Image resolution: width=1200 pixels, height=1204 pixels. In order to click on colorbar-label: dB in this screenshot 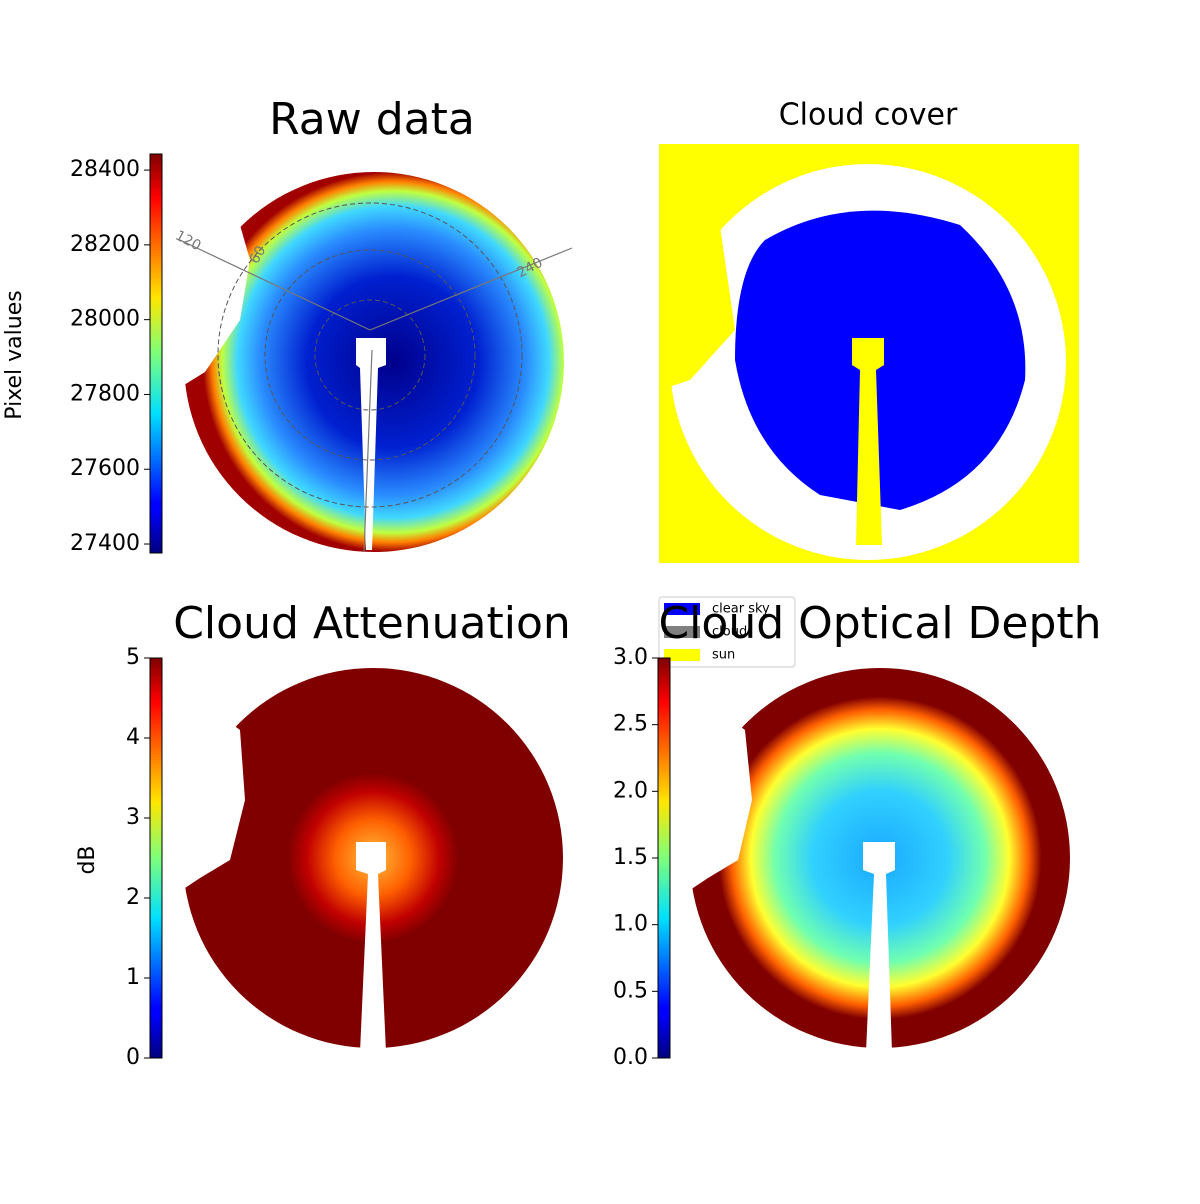, I will do `click(87, 859)`.